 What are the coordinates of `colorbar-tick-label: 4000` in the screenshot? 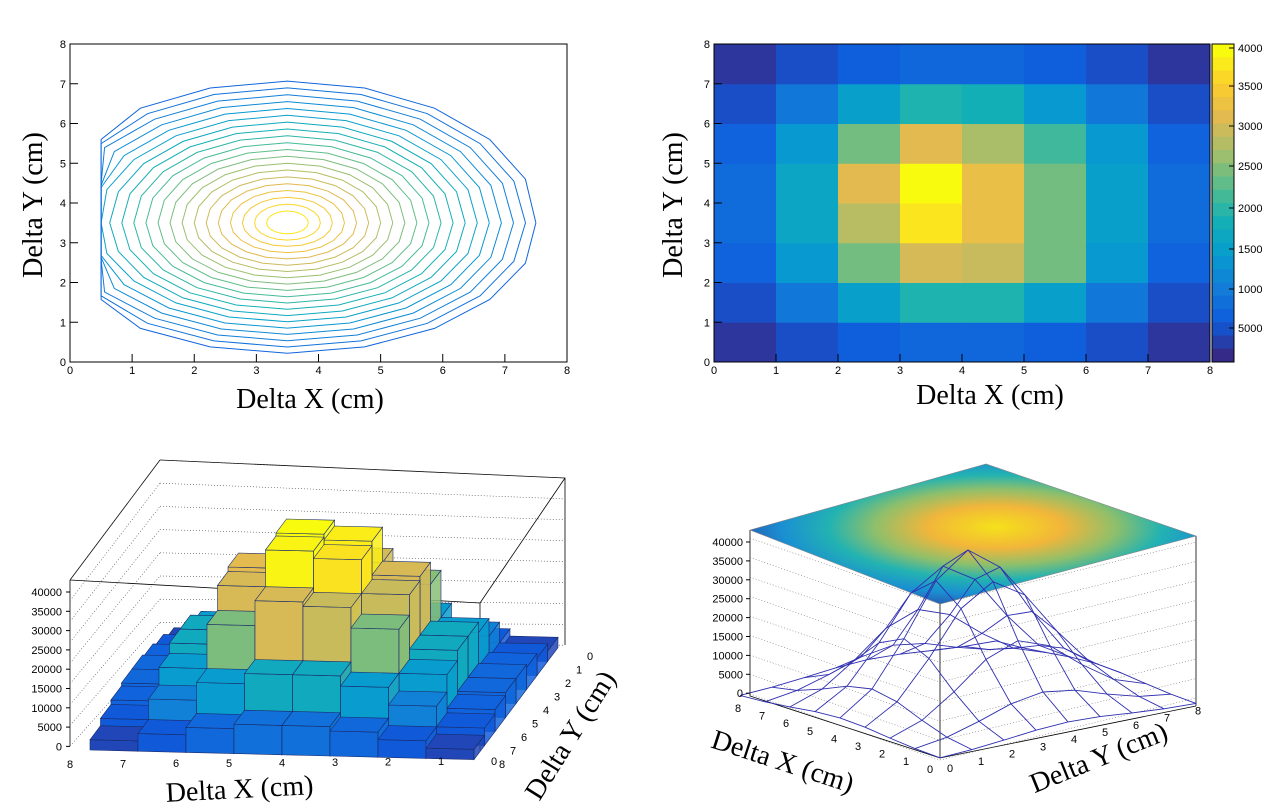 It's located at (1250, 49).